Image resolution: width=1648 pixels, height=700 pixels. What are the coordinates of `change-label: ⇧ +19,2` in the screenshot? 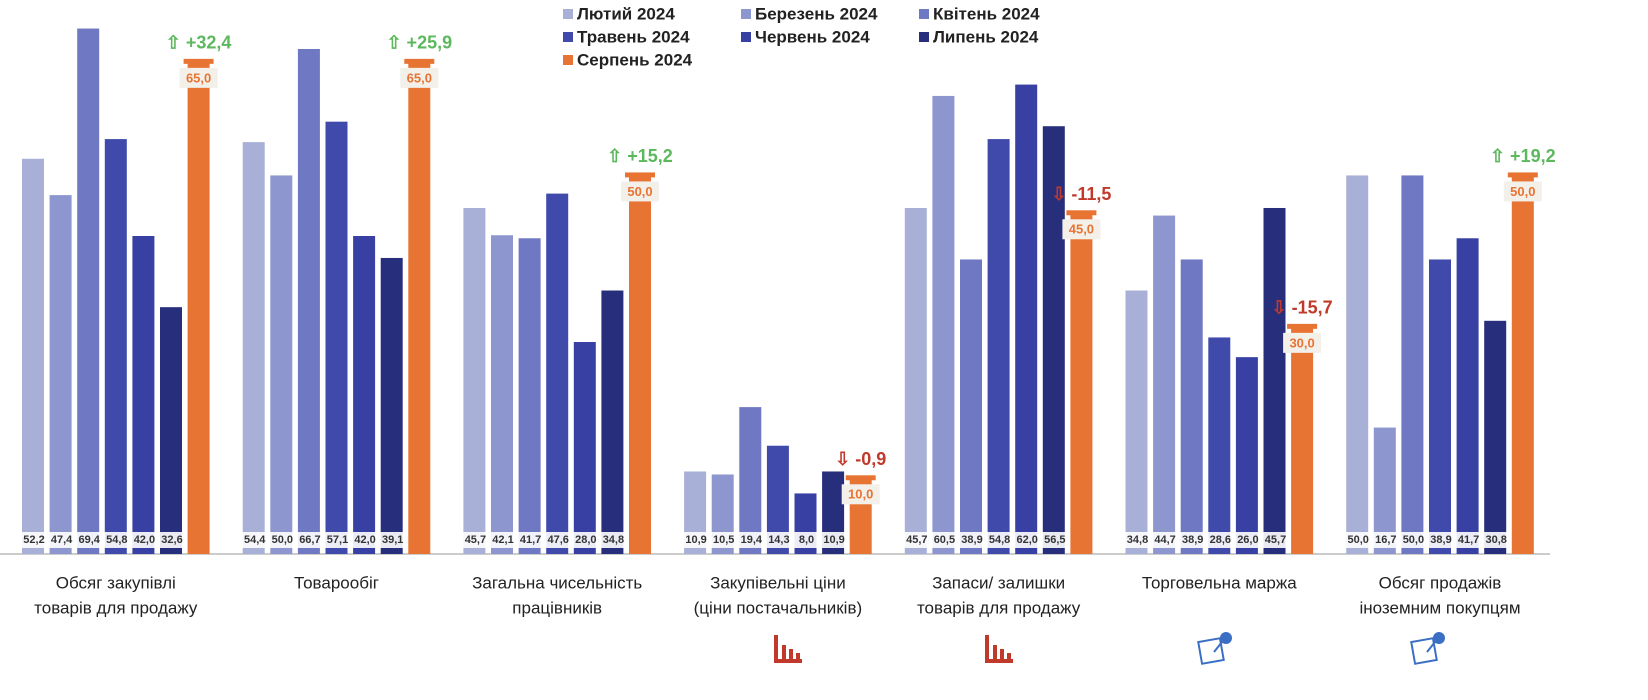 It's located at (1523, 156).